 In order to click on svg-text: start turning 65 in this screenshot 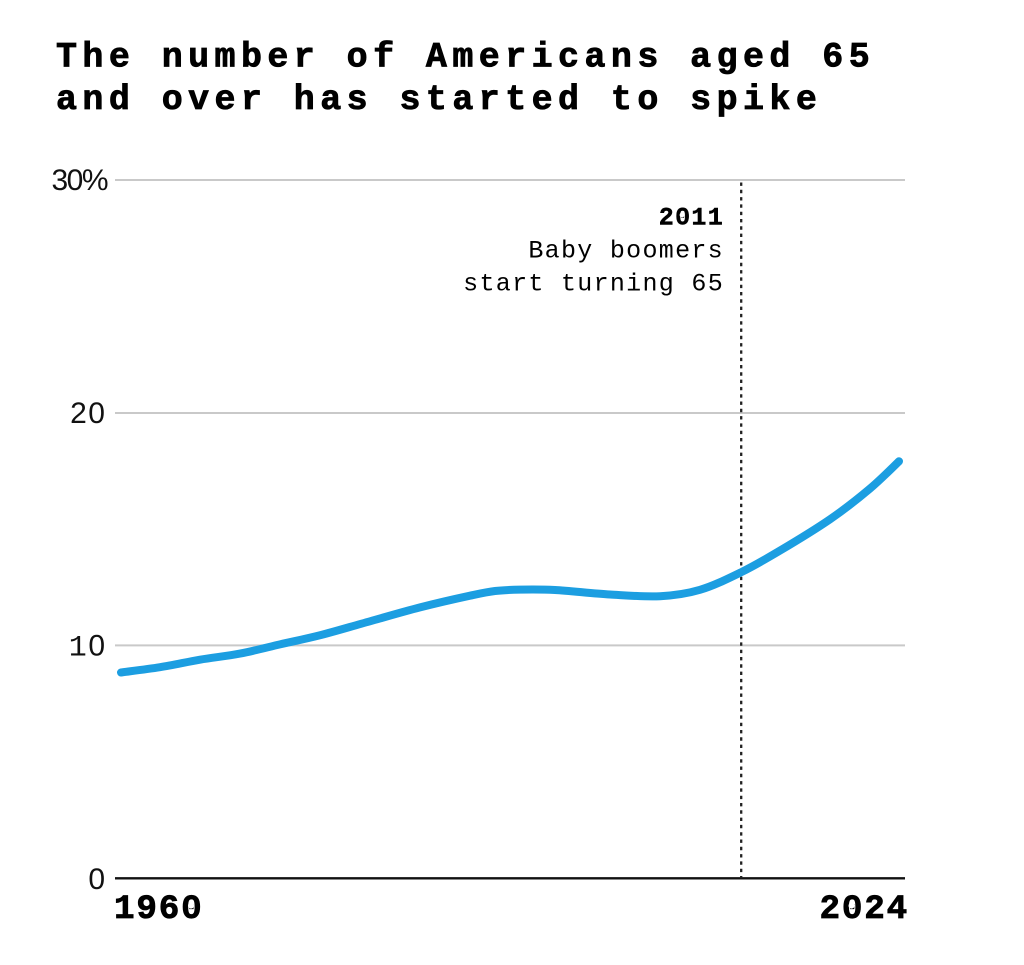, I will do `click(593, 284)`.